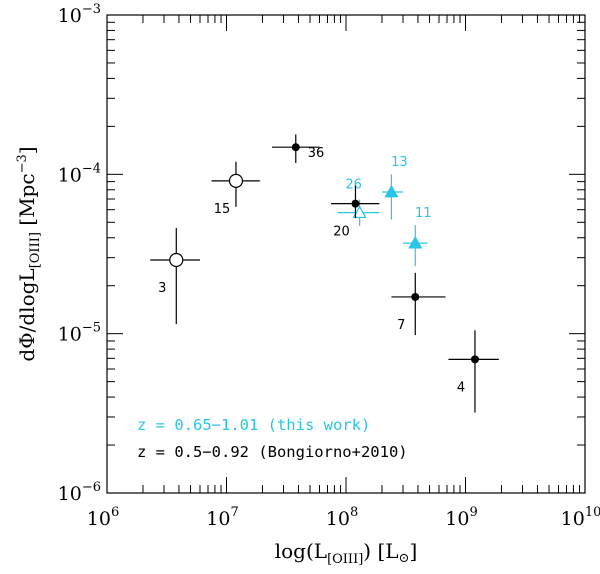  What do you see at coordinates (91, 168) in the screenshot?
I see `y-tick-exponent: −4` at bounding box center [91, 168].